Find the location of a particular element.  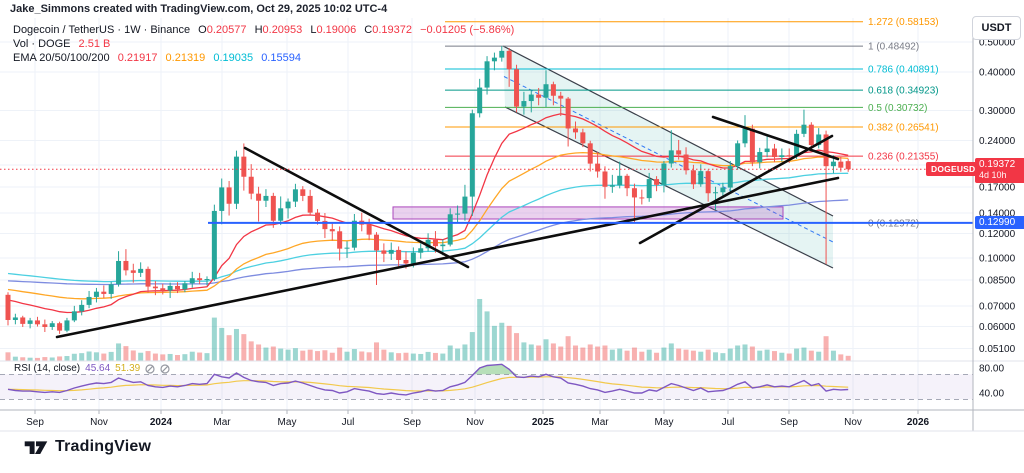

axis-label: 2026 is located at coordinates (918, 422).